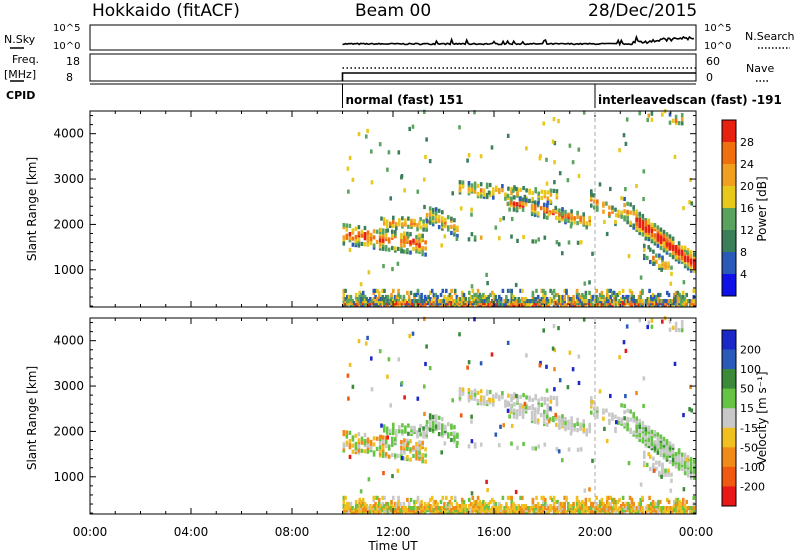 This screenshot has width=800, height=558. I want to click on nave-tick-bottom: 0, so click(709, 77).